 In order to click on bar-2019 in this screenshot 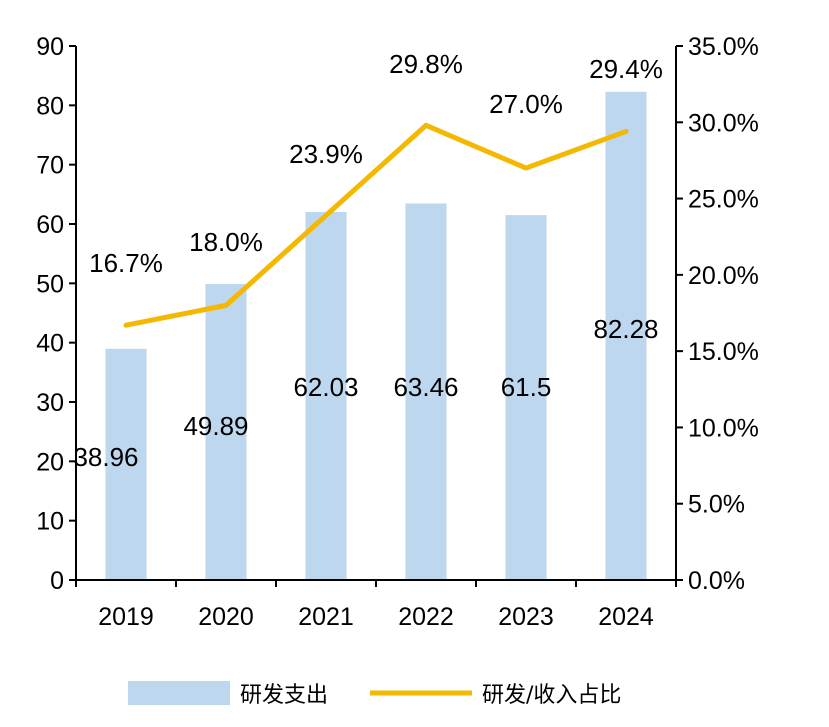, I will do `click(126, 464)`.